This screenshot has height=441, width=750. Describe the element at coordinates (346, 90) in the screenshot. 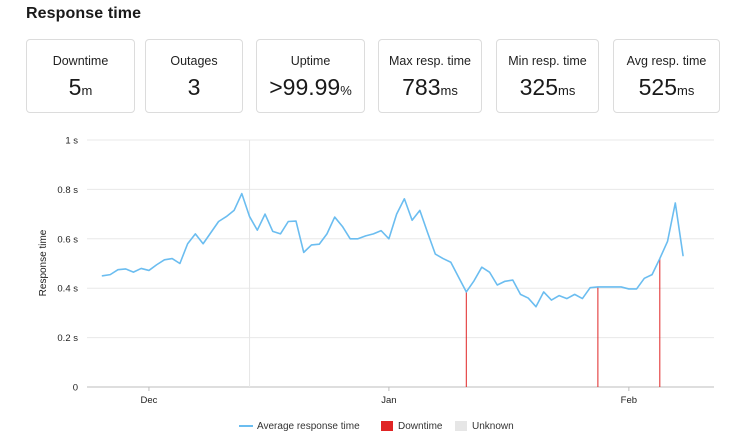

I see `stat-unit: %` at that location.